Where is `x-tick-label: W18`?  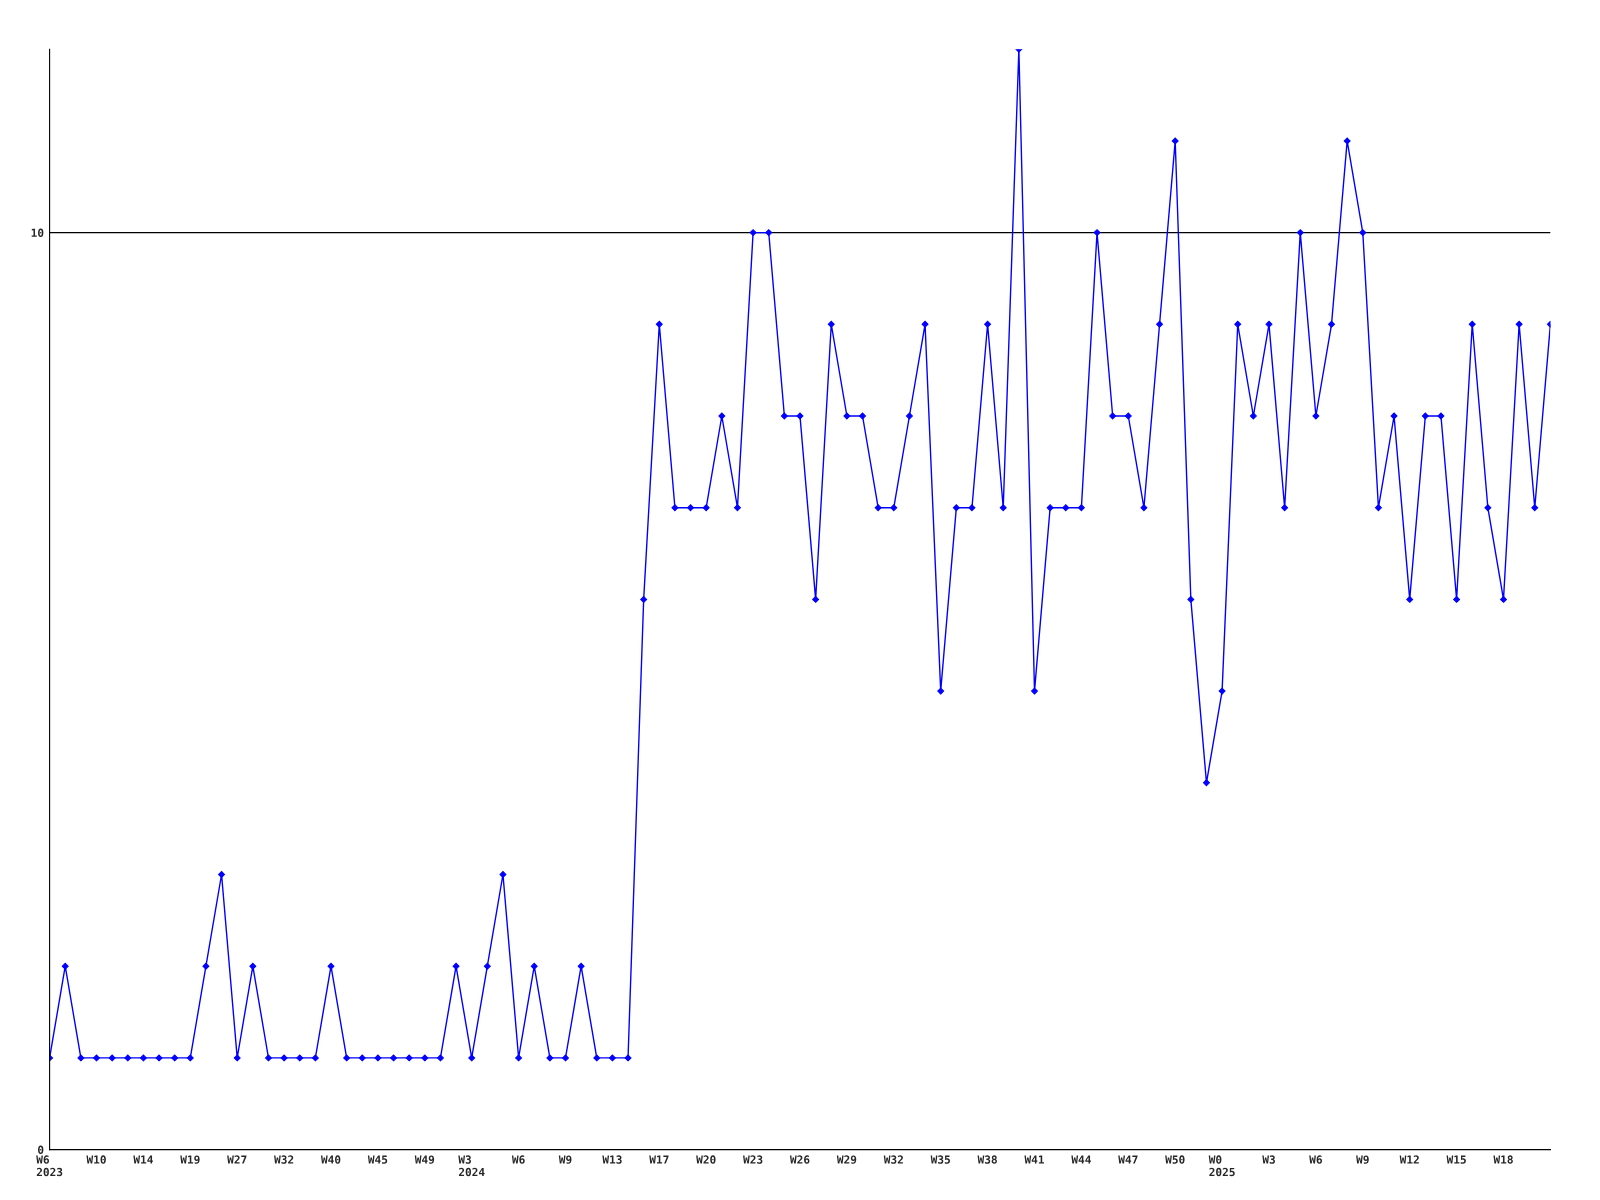
x-tick-label: W18 is located at coordinates (1503, 1159).